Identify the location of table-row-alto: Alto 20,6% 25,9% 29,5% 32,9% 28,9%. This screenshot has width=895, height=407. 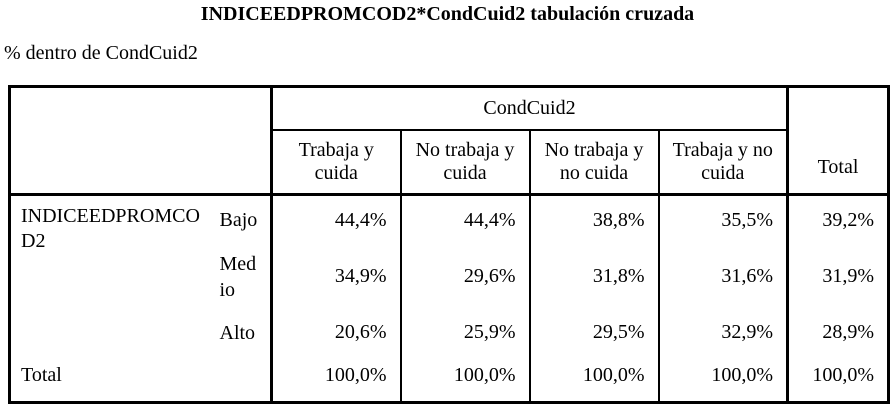
(449, 332).